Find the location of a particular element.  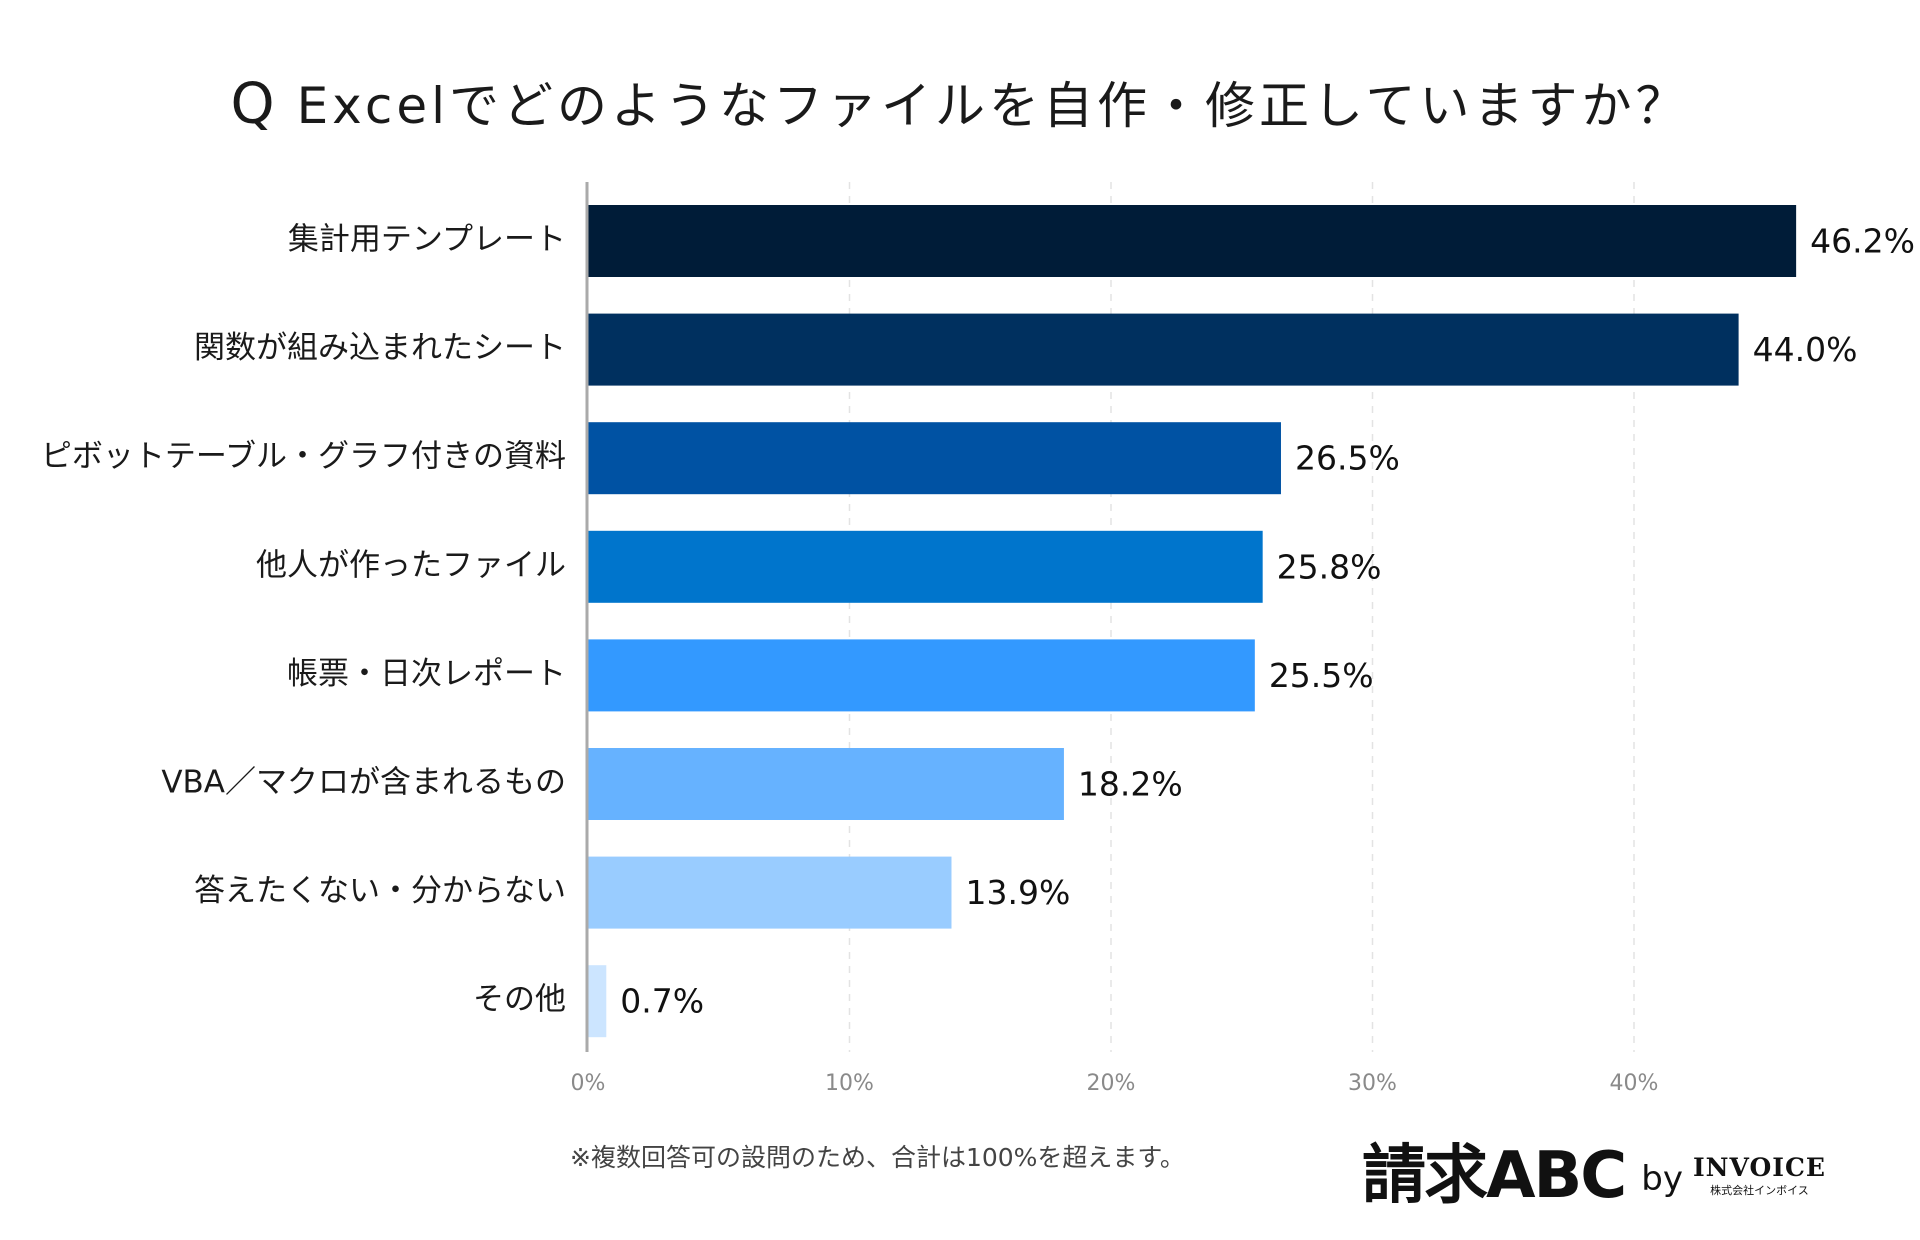

x-tick-labels: 0% 10% 20% 30% 40% is located at coordinates (1115, 1083).